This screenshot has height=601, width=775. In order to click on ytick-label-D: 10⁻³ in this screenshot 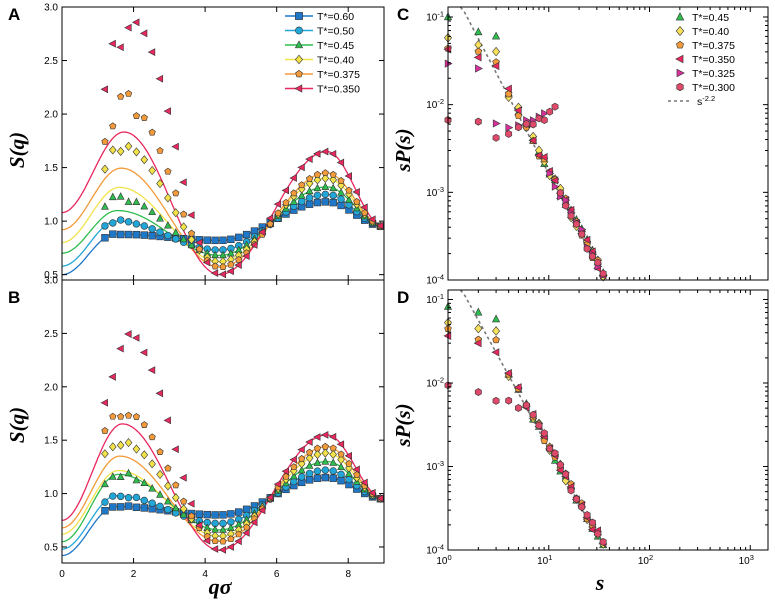, I will do `click(435, 466)`.